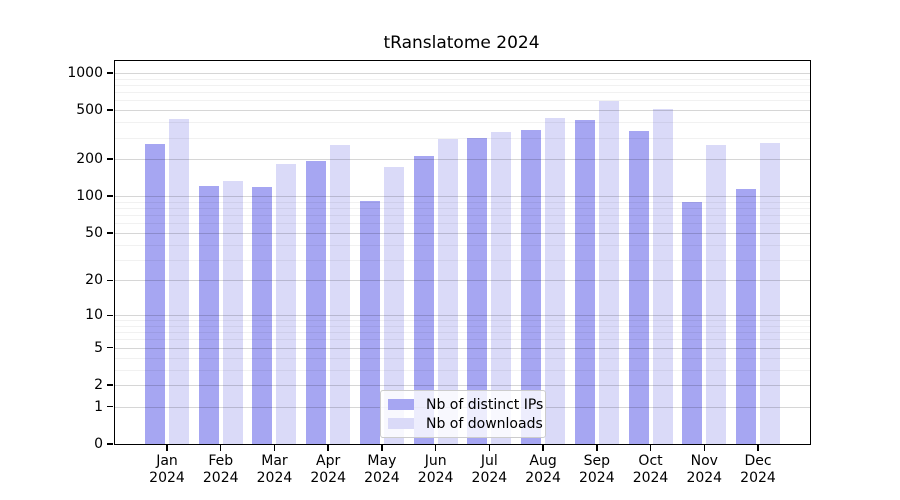 Image resolution: width=900 pixels, height=500 pixels. I want to click on month-label: Feb, so click(221, 461).